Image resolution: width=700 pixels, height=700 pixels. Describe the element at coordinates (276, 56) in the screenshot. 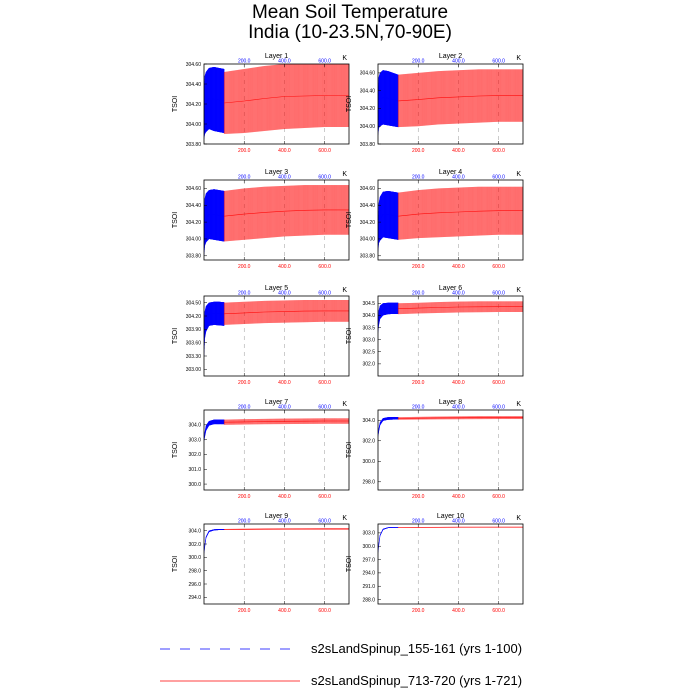

I see `panel-title: Layer 1` at that location.